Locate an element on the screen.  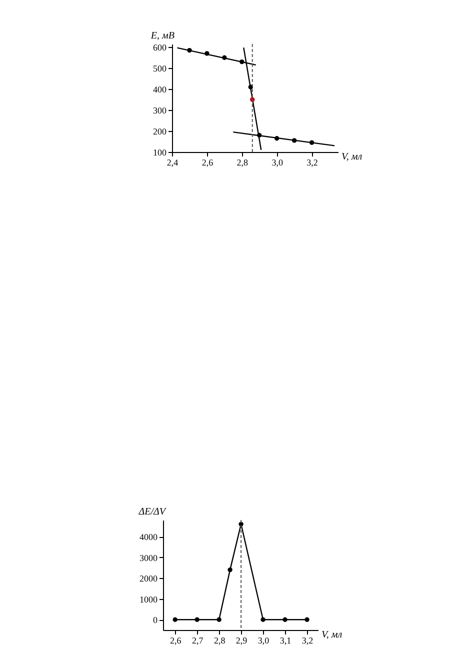
x-tick-label: 2,9 is located at coordinates (242, 641).